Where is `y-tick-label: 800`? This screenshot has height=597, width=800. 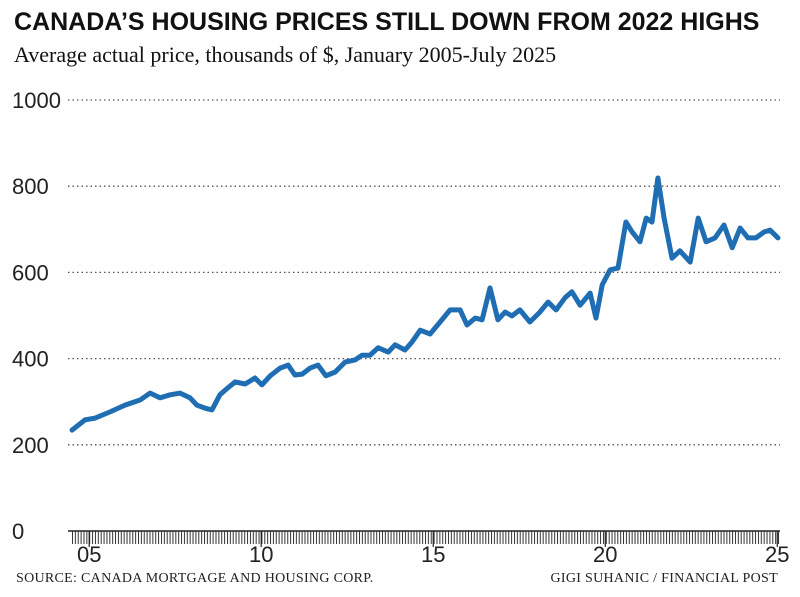
y-tick-label: 800 is located at coordinates (30, 186).